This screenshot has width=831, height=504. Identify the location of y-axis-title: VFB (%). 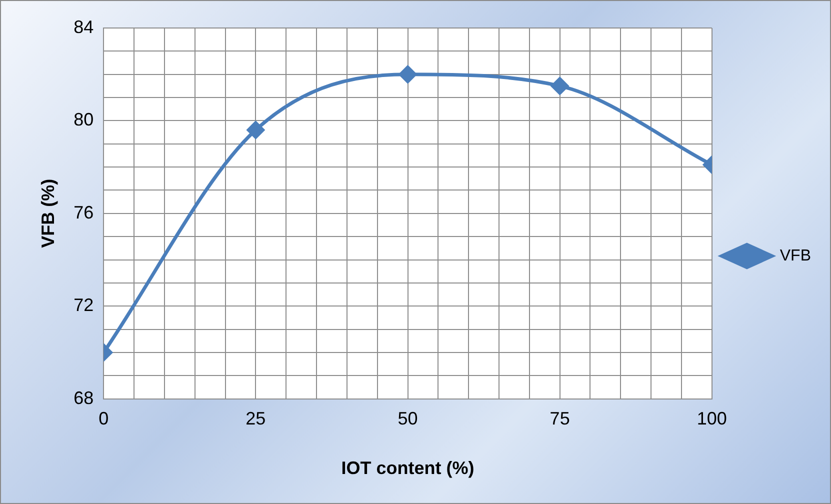
(48, 213).